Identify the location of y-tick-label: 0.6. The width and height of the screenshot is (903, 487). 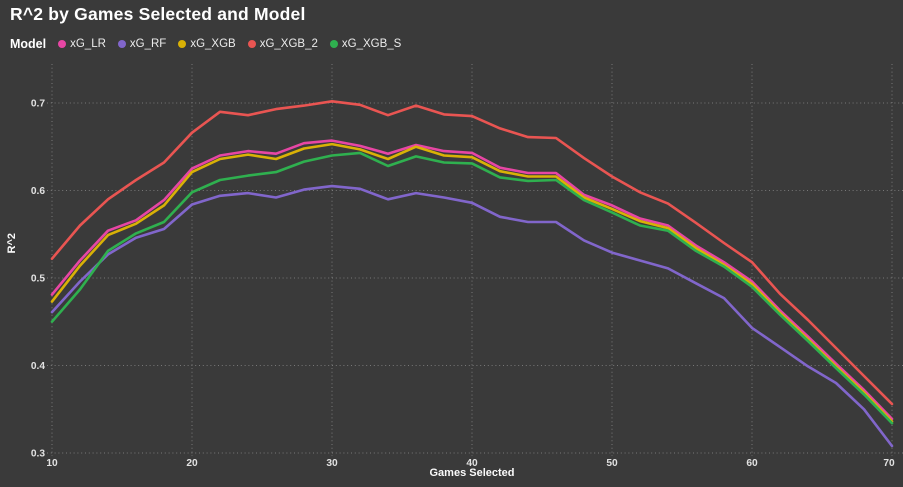
(38, 191).